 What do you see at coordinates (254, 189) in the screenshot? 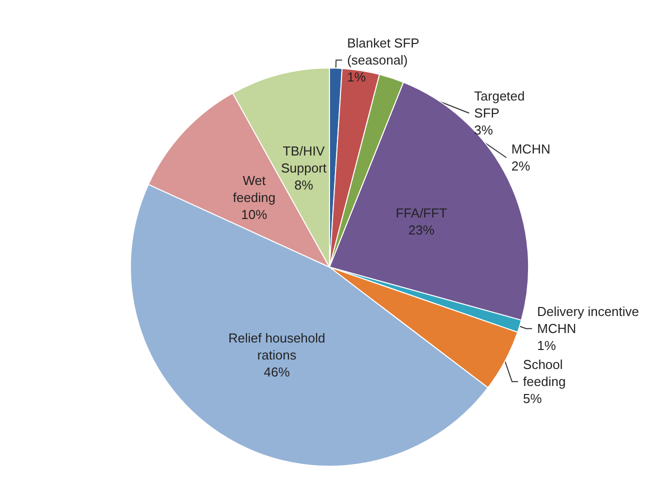
I see `slice-label: Wet feeding` at bounding box center [254, 189].